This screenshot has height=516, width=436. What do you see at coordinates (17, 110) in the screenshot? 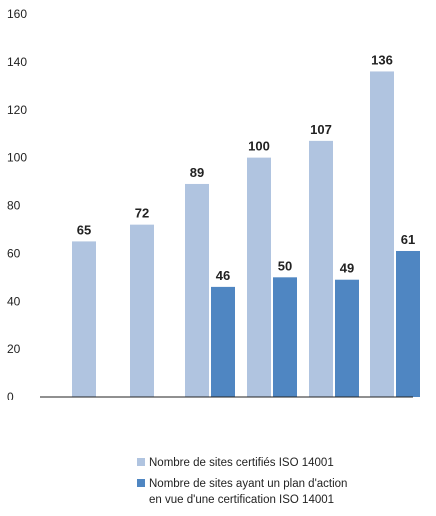
I see `y-tick-label: 120` at bounding box center [17, 110].